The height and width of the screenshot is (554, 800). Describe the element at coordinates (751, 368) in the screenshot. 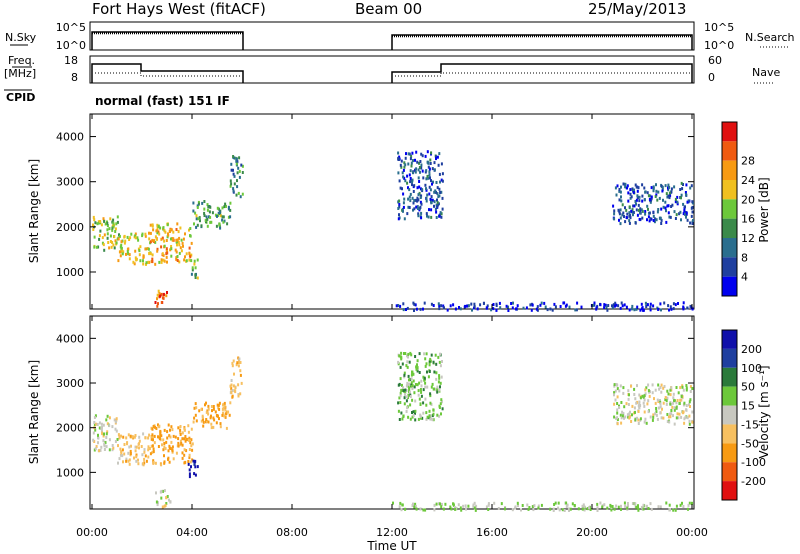

I see `velocity-colorbar-tick: 100` at that location.